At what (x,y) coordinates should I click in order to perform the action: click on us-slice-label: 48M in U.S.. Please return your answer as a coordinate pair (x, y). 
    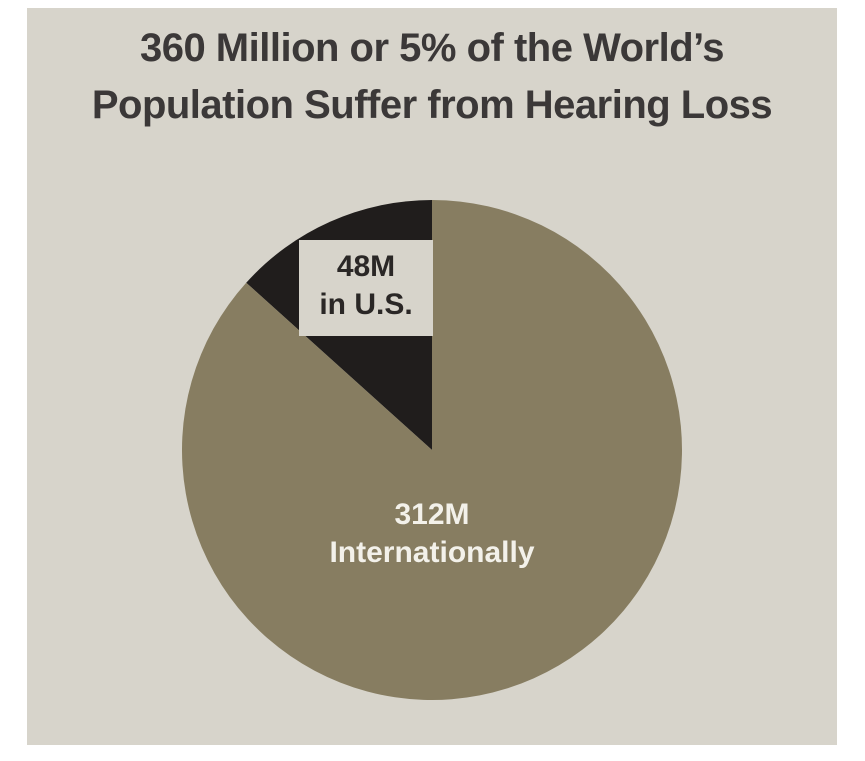
    Looking at the image, I should click on (366, 288).